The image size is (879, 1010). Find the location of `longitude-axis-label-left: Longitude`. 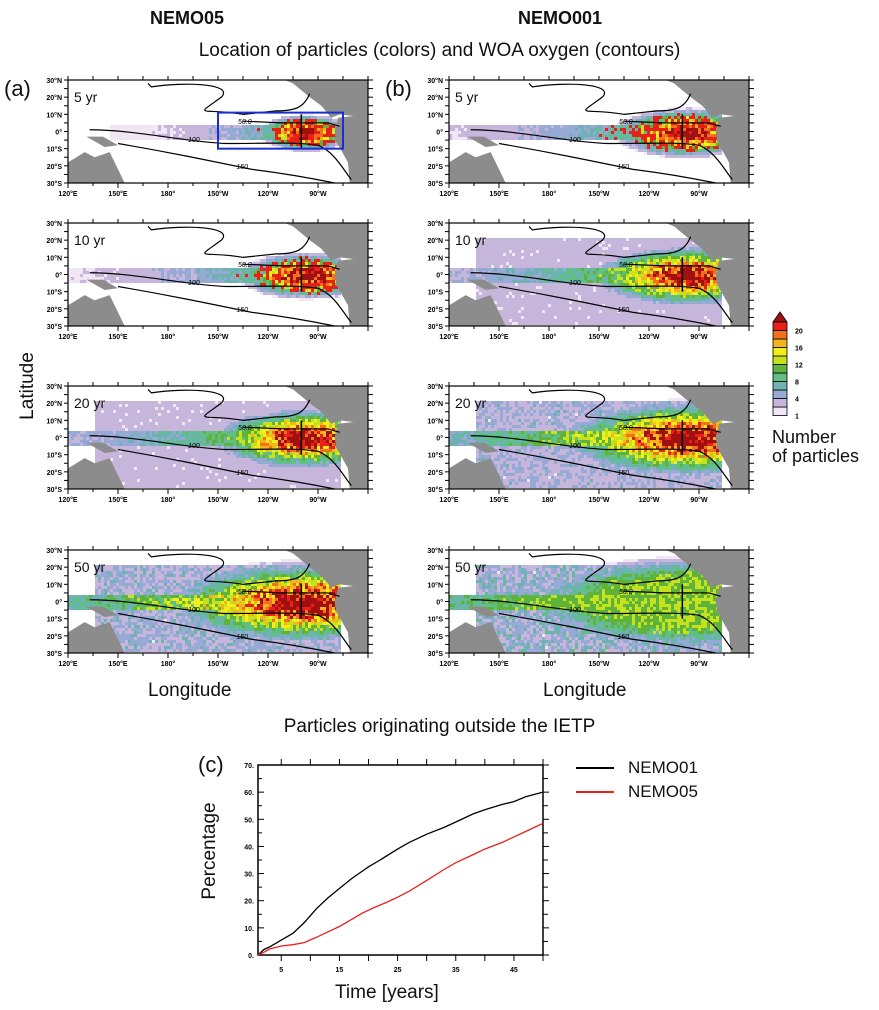

longitude-axis-label-left: Longitude is located at coordinates (190, 690).